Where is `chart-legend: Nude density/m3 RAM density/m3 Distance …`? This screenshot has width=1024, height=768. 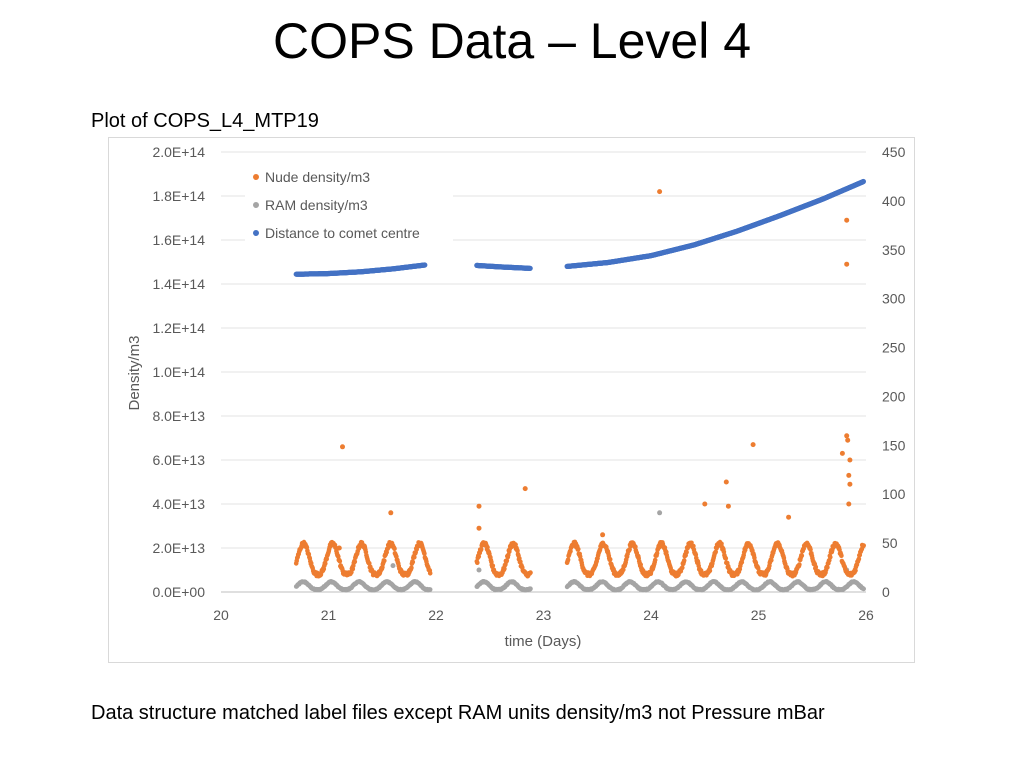 chart-legend: Nude density/m3 RAM density/m3 Distance … is located at coordinates (349, 206).